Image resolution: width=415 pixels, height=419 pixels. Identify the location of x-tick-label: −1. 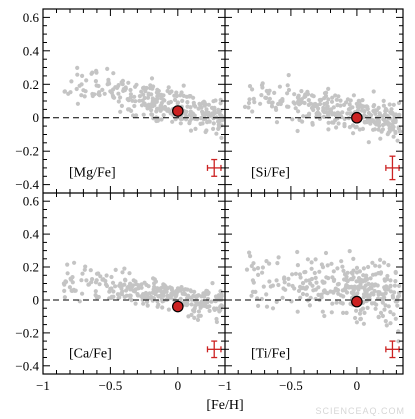
(43, 385).